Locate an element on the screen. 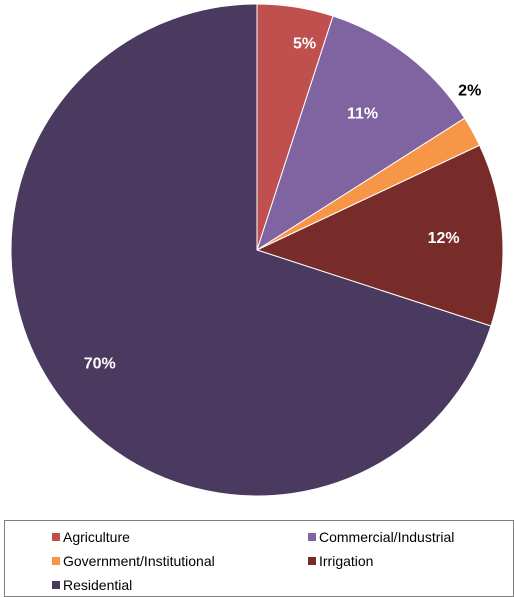 The width and height of the screenshot is (514, 597). slice-label-agriculture: 5% is located at coordinates (304, 43).